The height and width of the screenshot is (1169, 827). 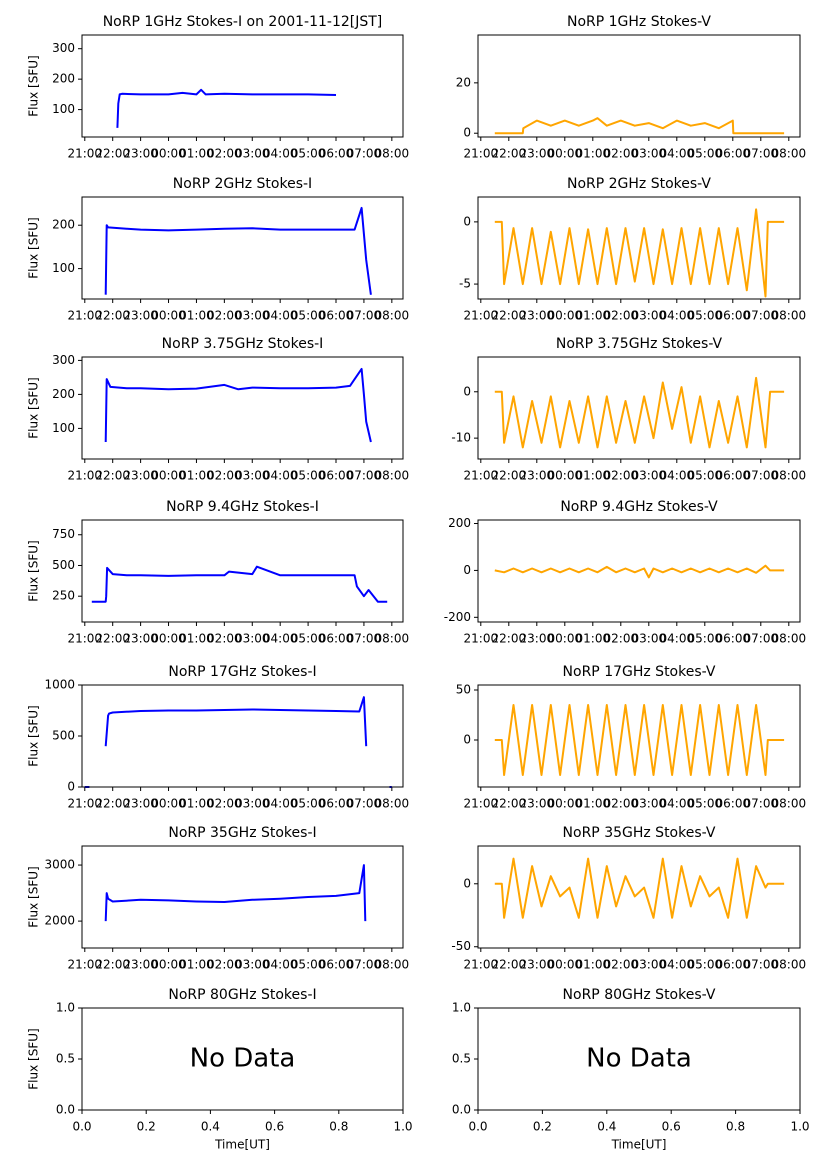 What do you see at coordinates (242, 833) in the screenshot?
I see `panel-title: NoRP 35GHz Stokes-I` at bounding box center [242, 833].